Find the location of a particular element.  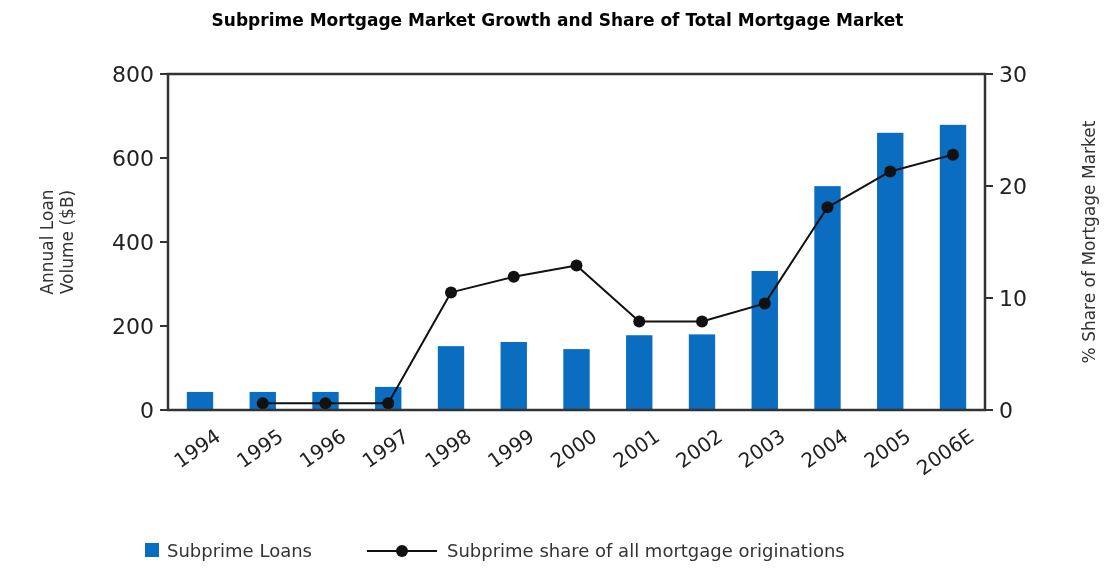

y-tick-label: 400 is located at coordinates (133, 242).